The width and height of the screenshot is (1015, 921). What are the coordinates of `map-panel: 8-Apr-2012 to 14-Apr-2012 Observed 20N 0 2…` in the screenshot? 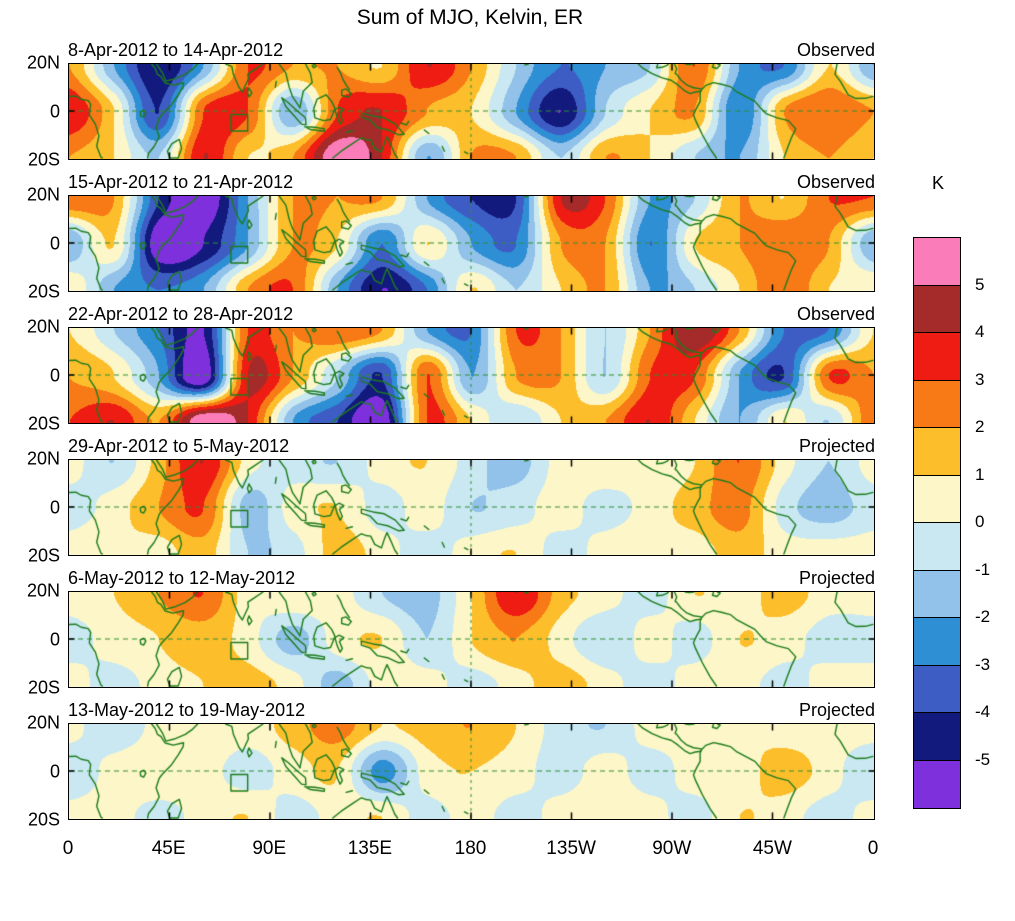 It's located at (437, 103).